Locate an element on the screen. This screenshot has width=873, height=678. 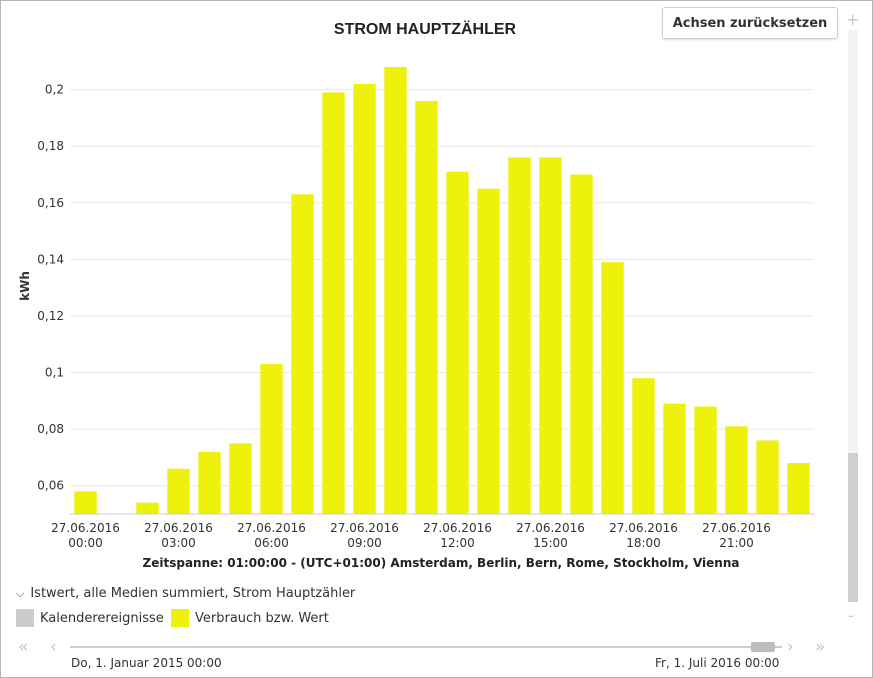
chevron-right-icon: › is located at coordinates (790, 647).